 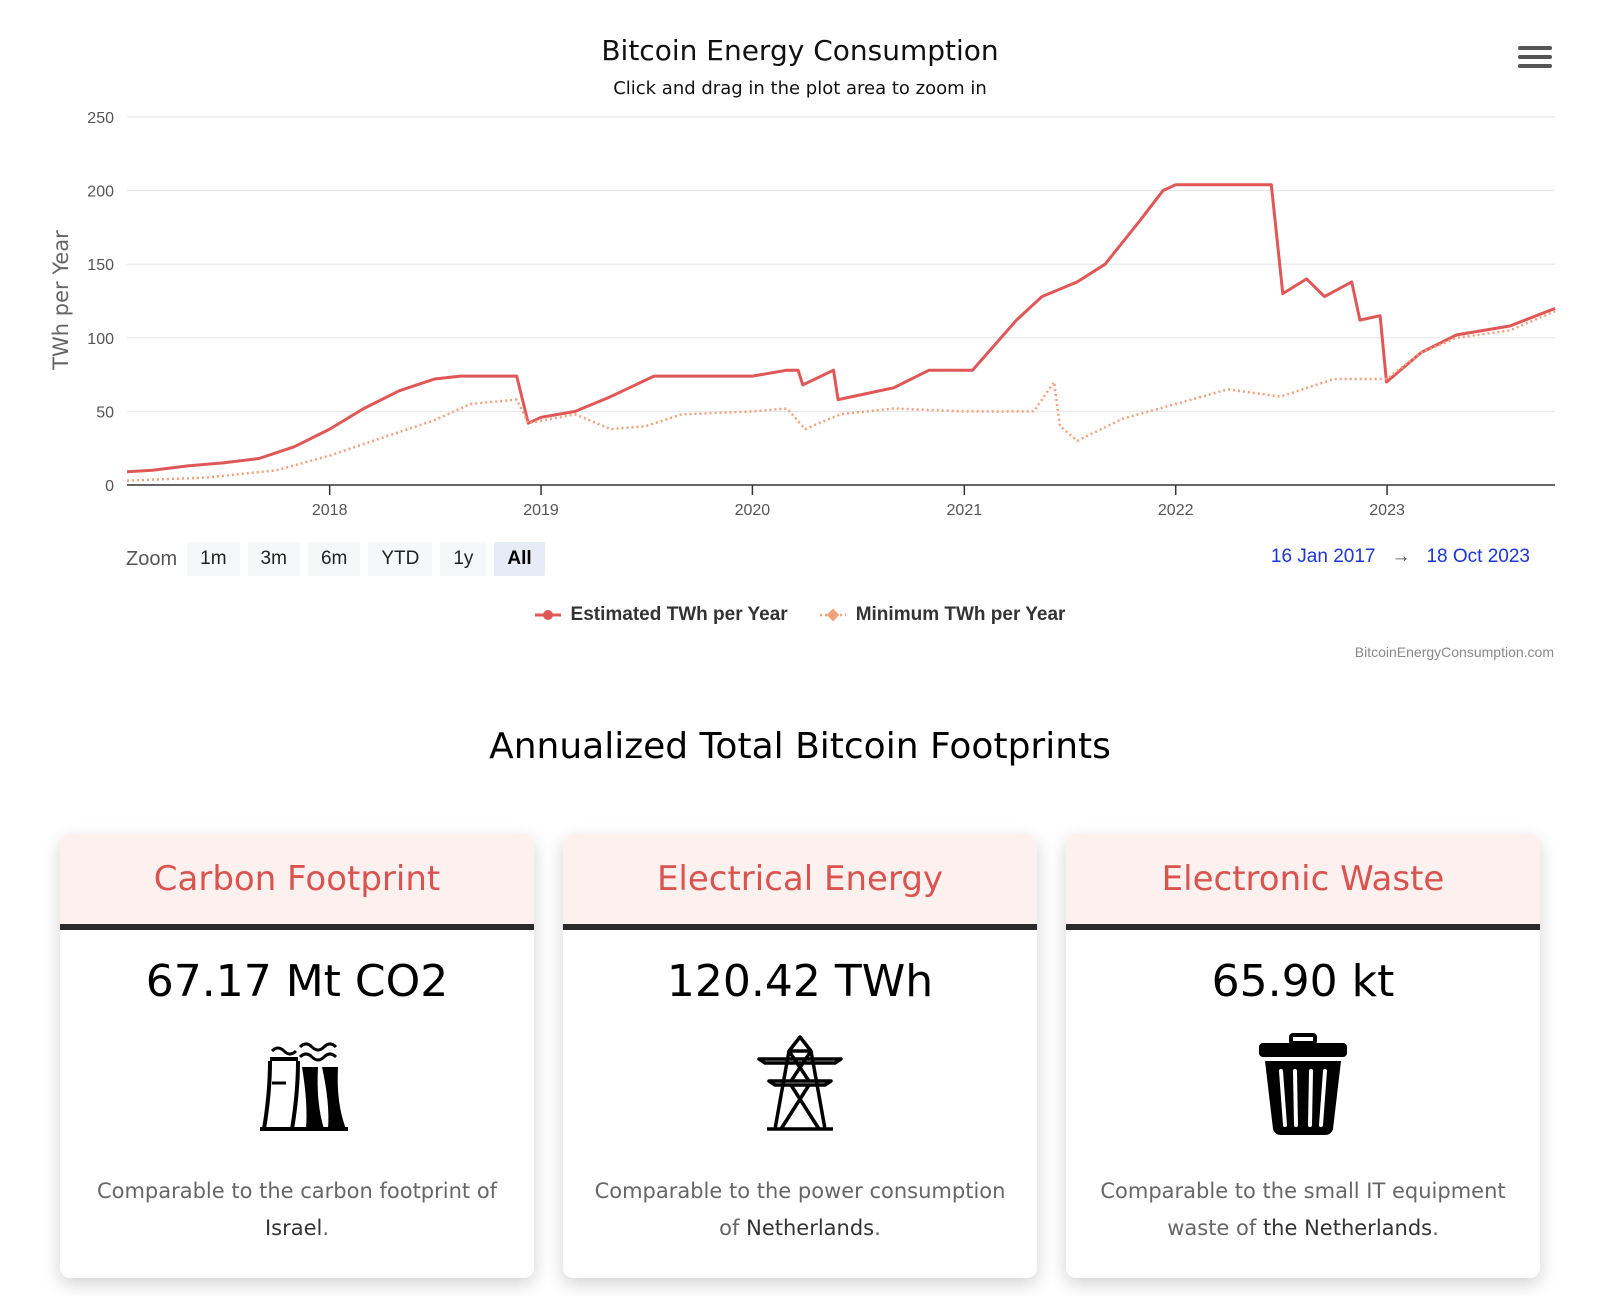 I want to click on y-tick-label: 150, so click(x=100, y=265).